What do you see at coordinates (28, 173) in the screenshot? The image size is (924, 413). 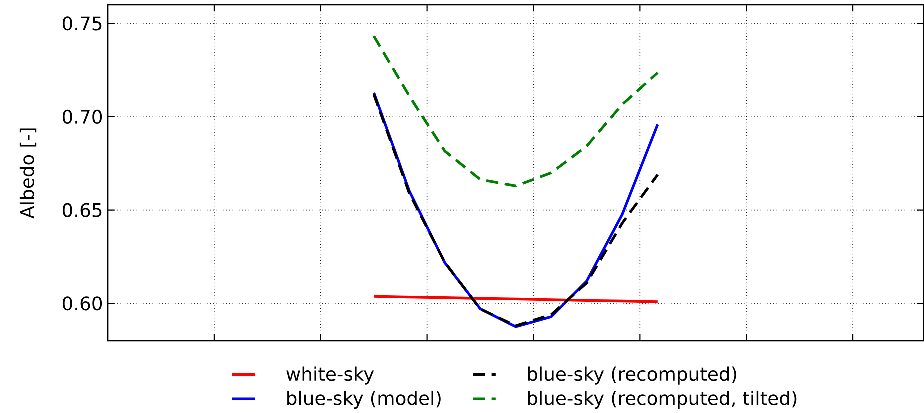 I see `y-axis-title: Albedo [-]` at bounding box center [28, 173].